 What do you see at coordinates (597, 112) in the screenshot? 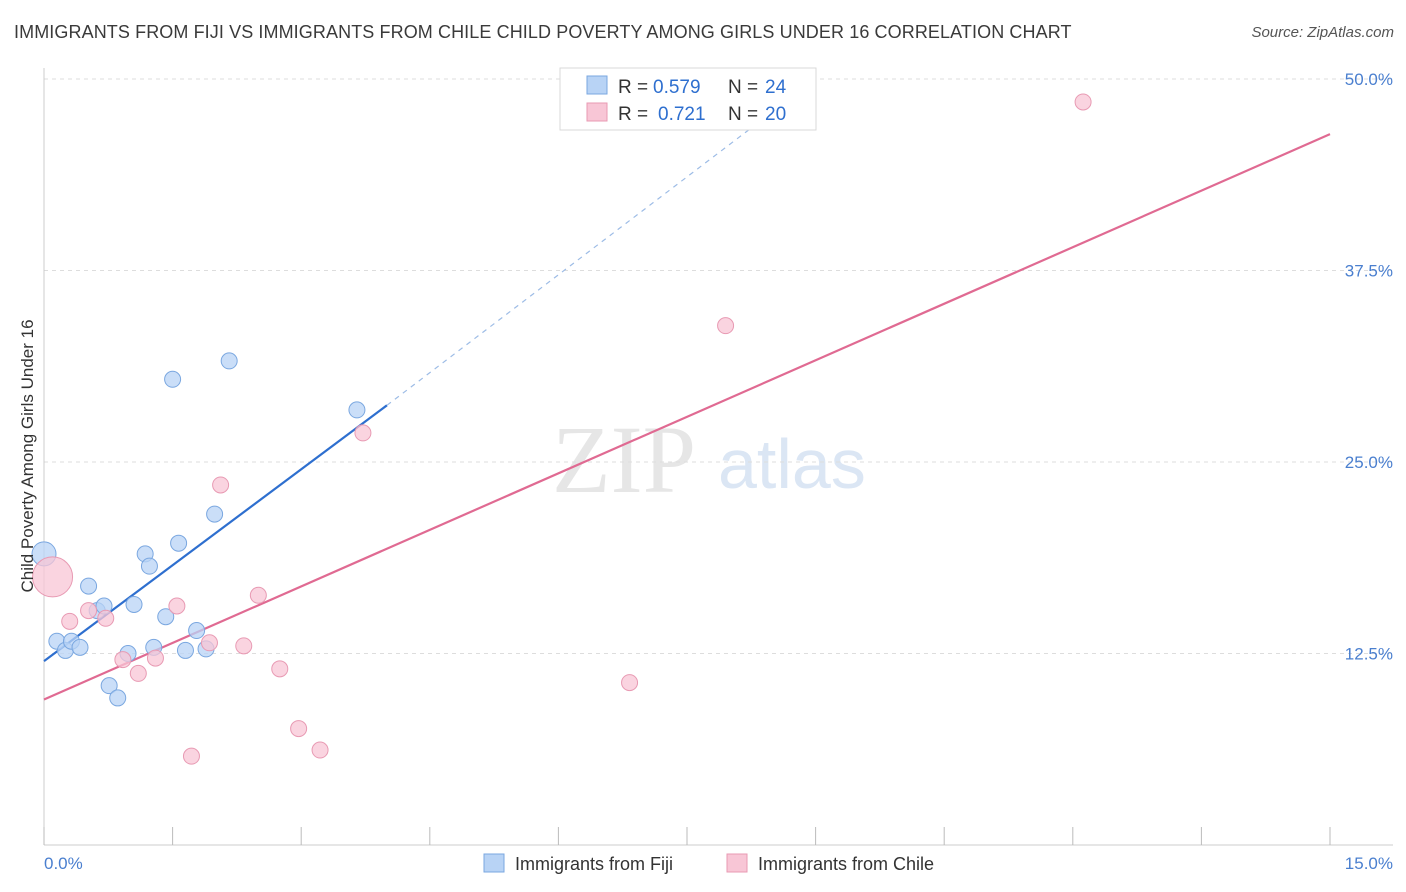
I see `legend-swatch-chile` at bounding box center [597, 112].